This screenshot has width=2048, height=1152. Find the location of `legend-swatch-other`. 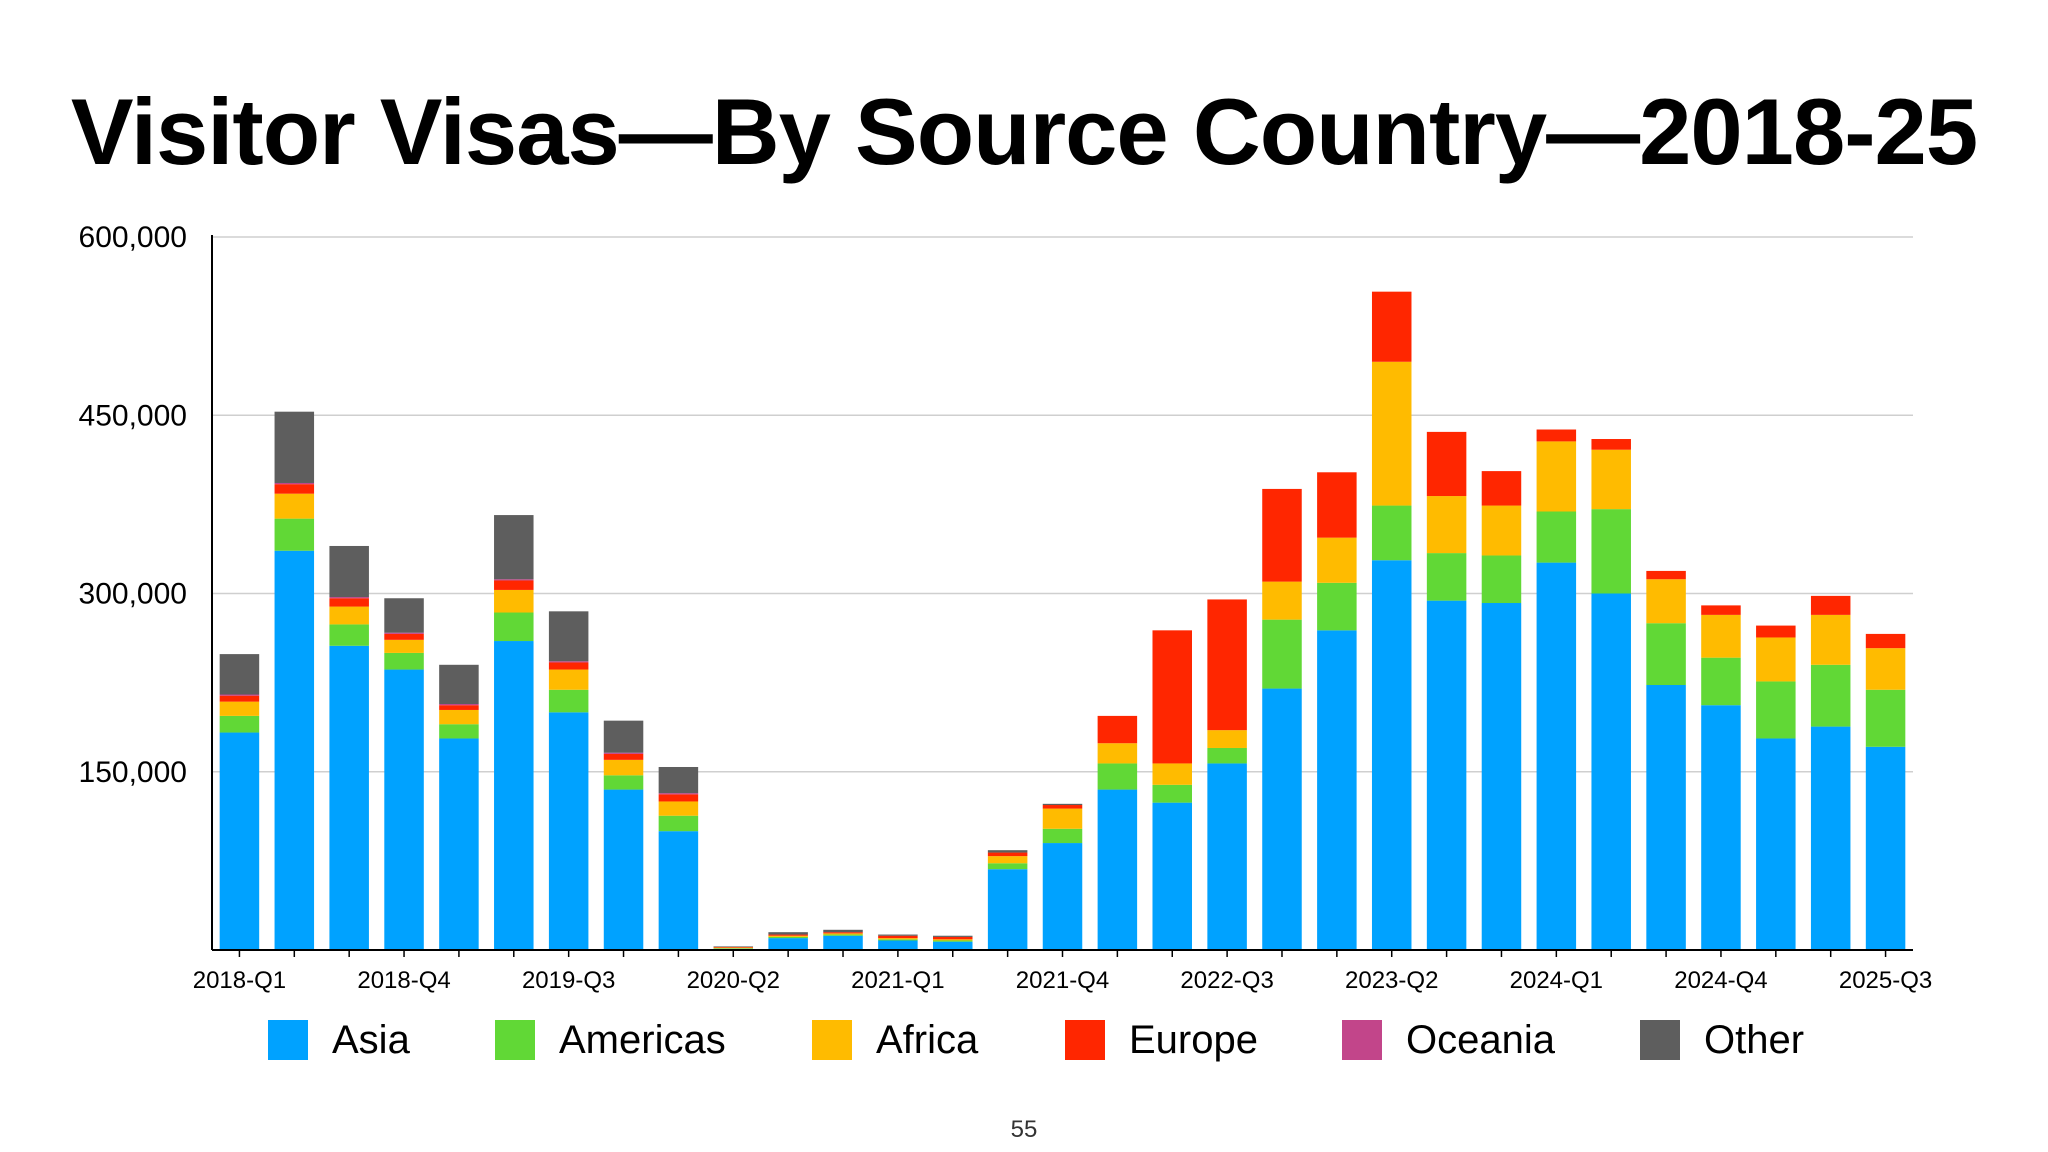

legend-swatch-other is located at coordinates (1660, 1040).